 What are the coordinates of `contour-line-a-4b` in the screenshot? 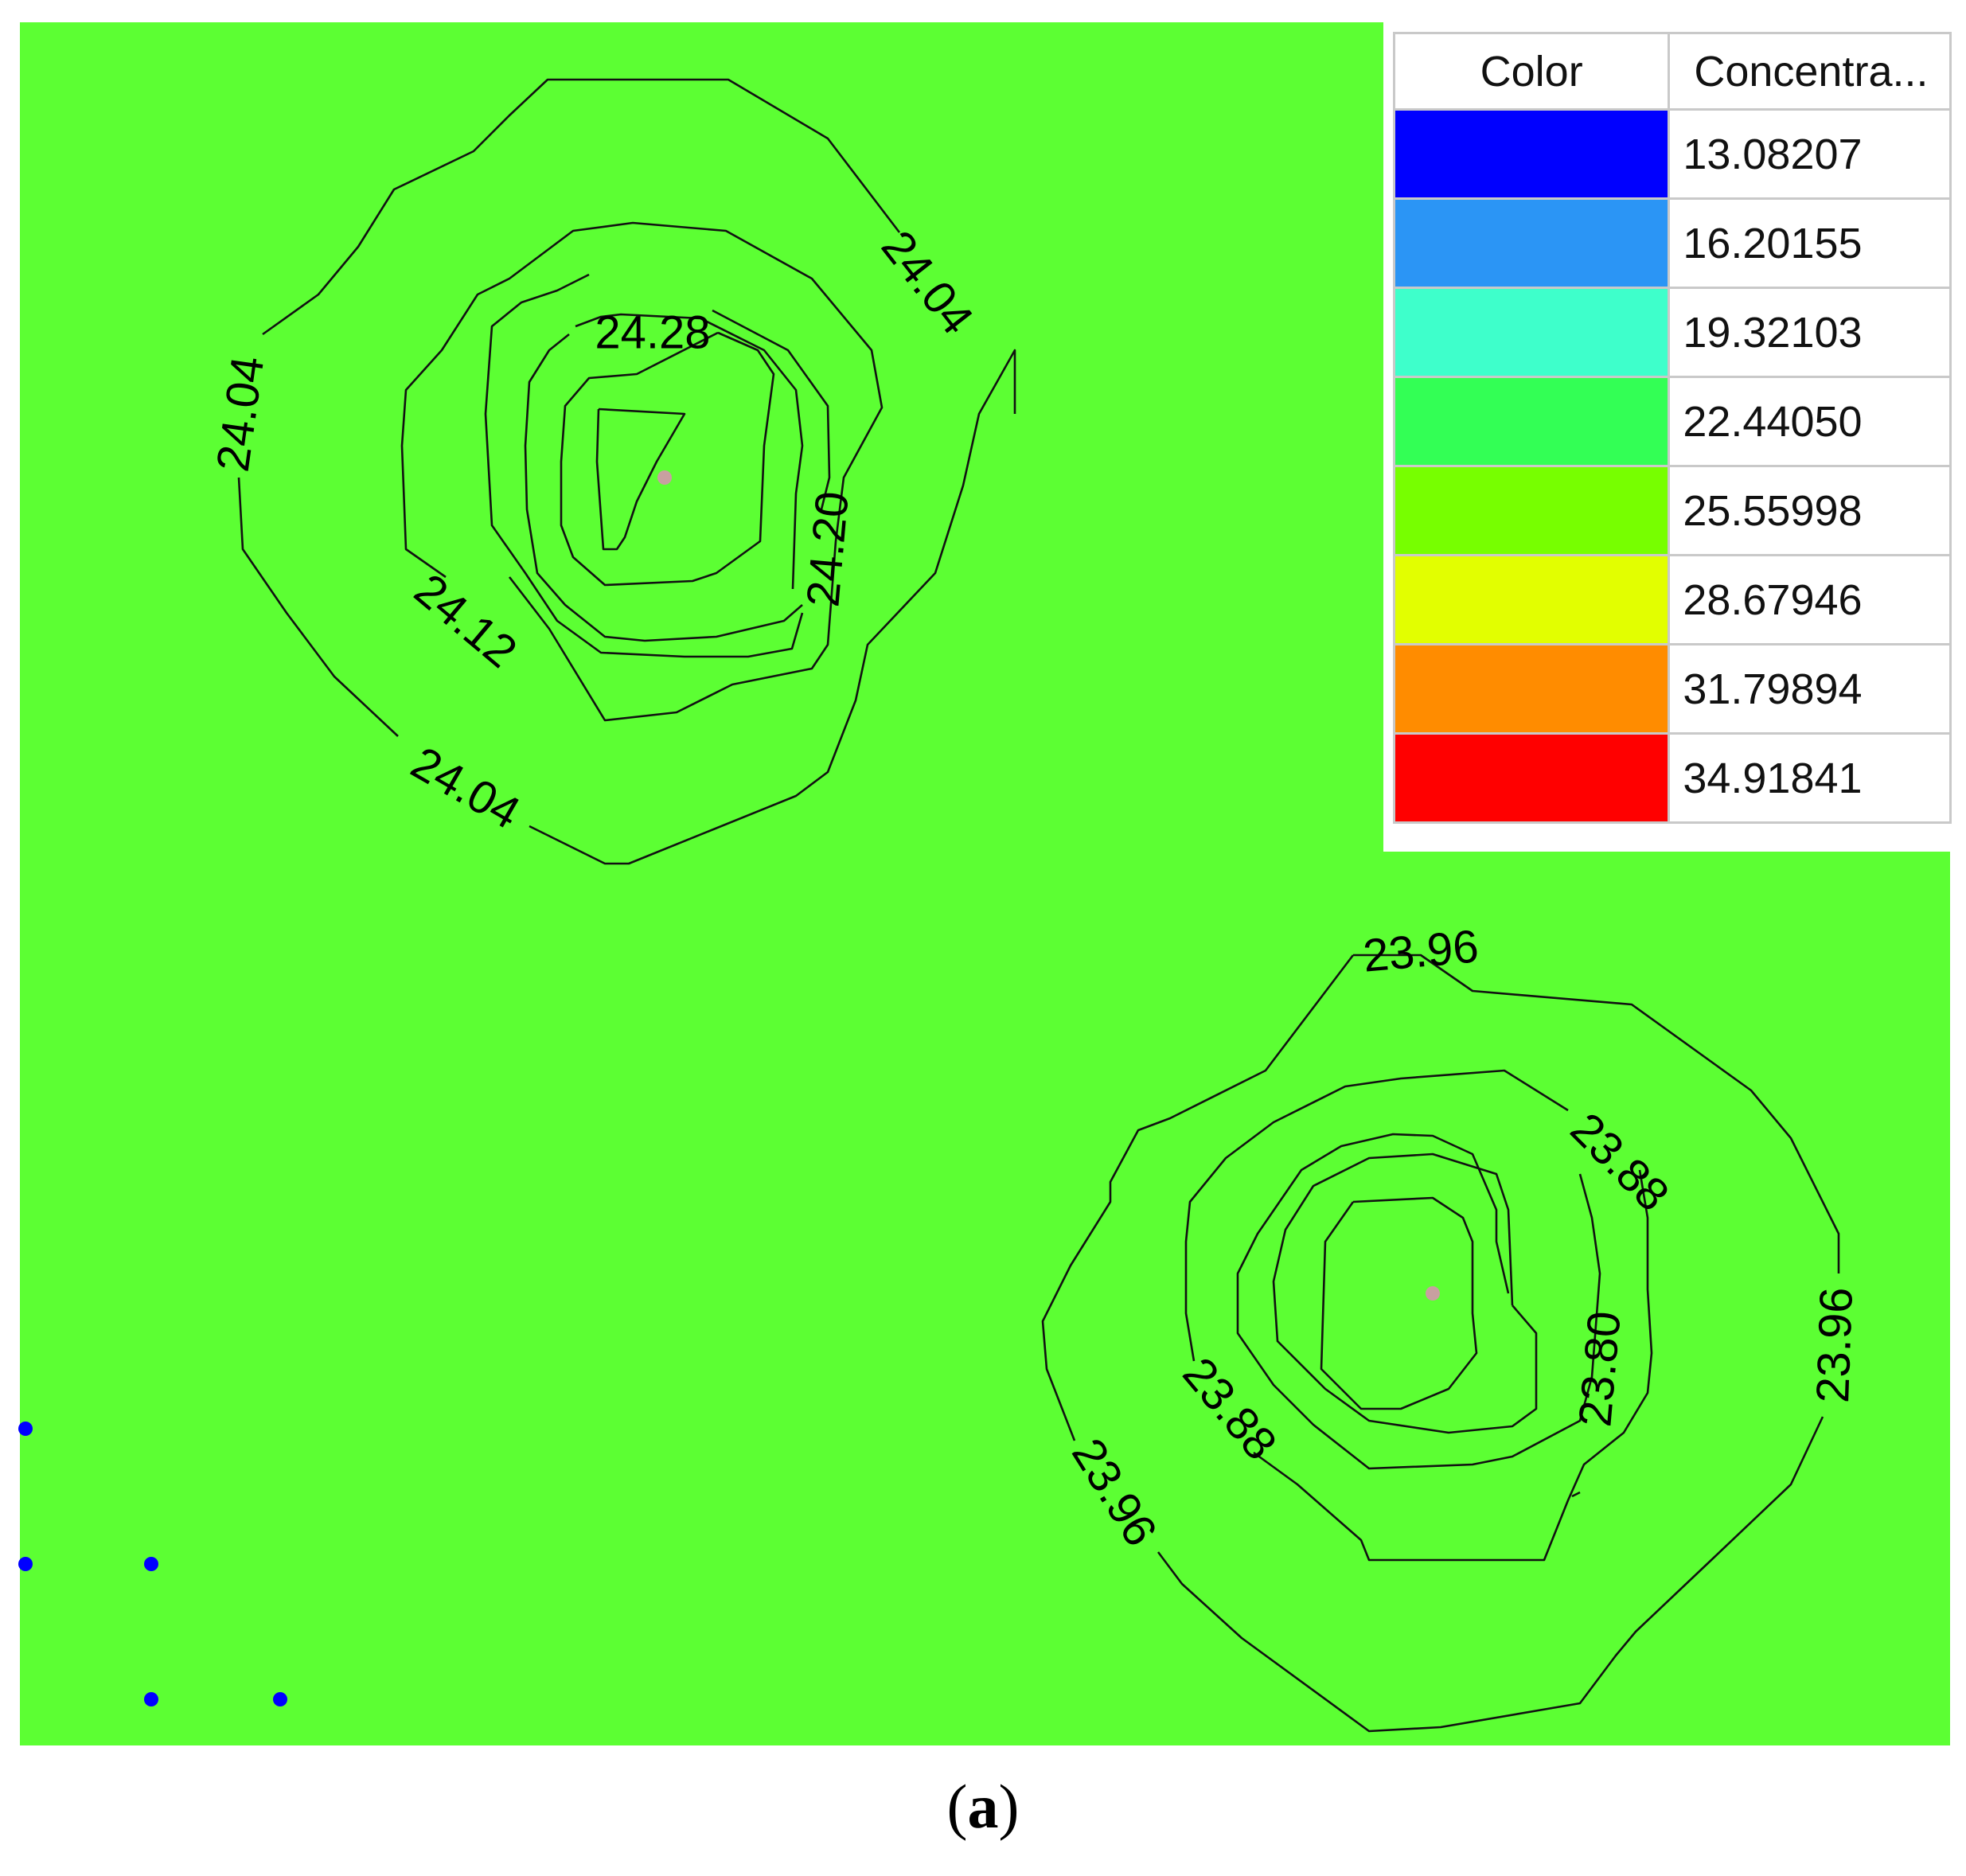 It's located at (663, 487).